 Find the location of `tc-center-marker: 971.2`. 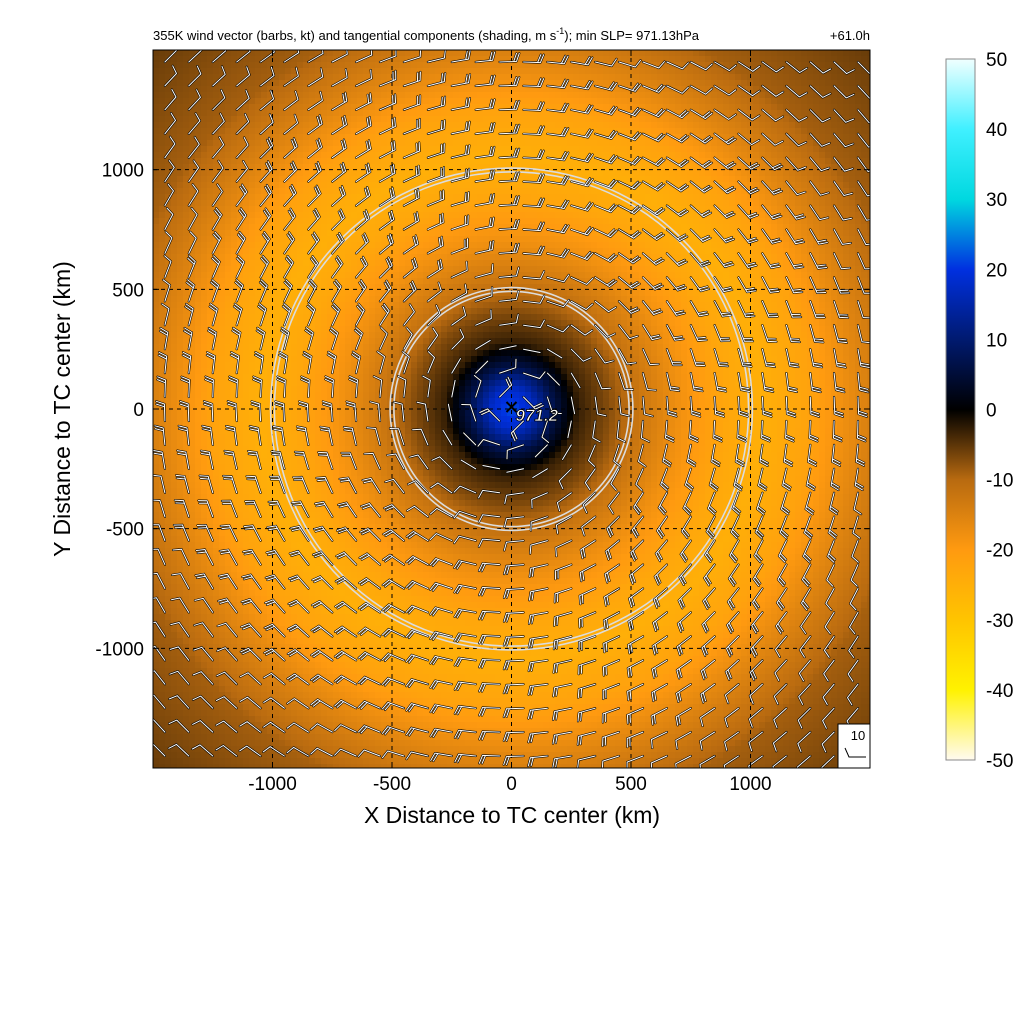

tc-center-marker: 971.2 is located at coordinates (532, 413).